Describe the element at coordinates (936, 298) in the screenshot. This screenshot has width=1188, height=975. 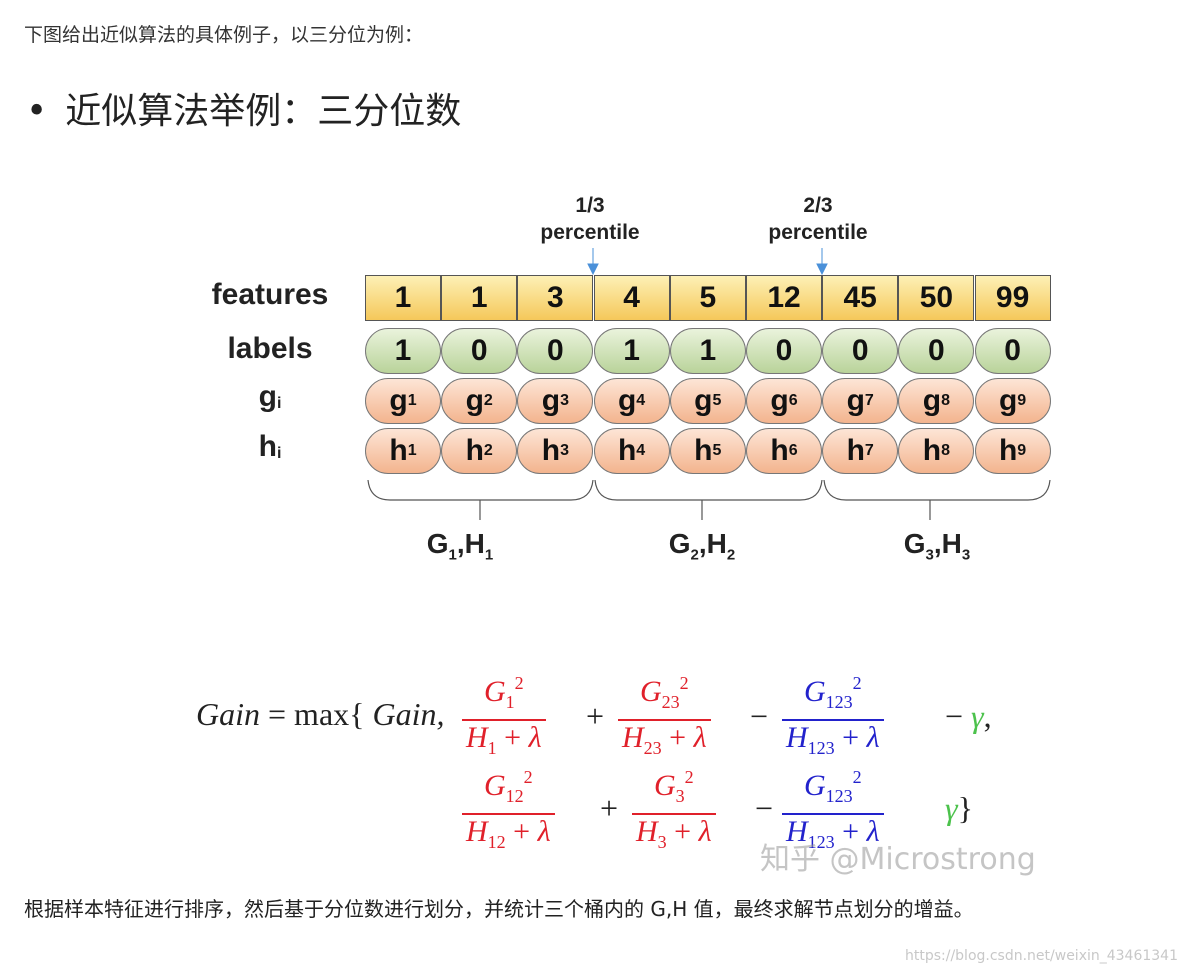
I see `features-cell: 50` at that location.